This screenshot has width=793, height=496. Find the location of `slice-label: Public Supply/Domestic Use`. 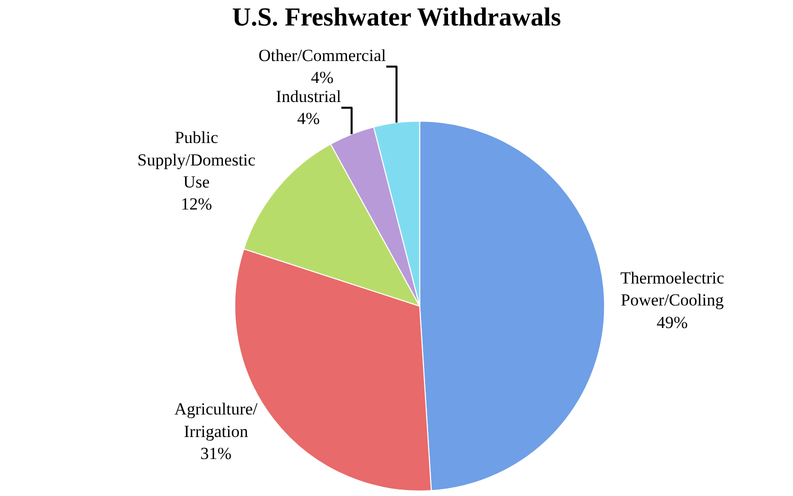

slice-label: Public Supply/Domestic Use is located at coordinates (196, 160).